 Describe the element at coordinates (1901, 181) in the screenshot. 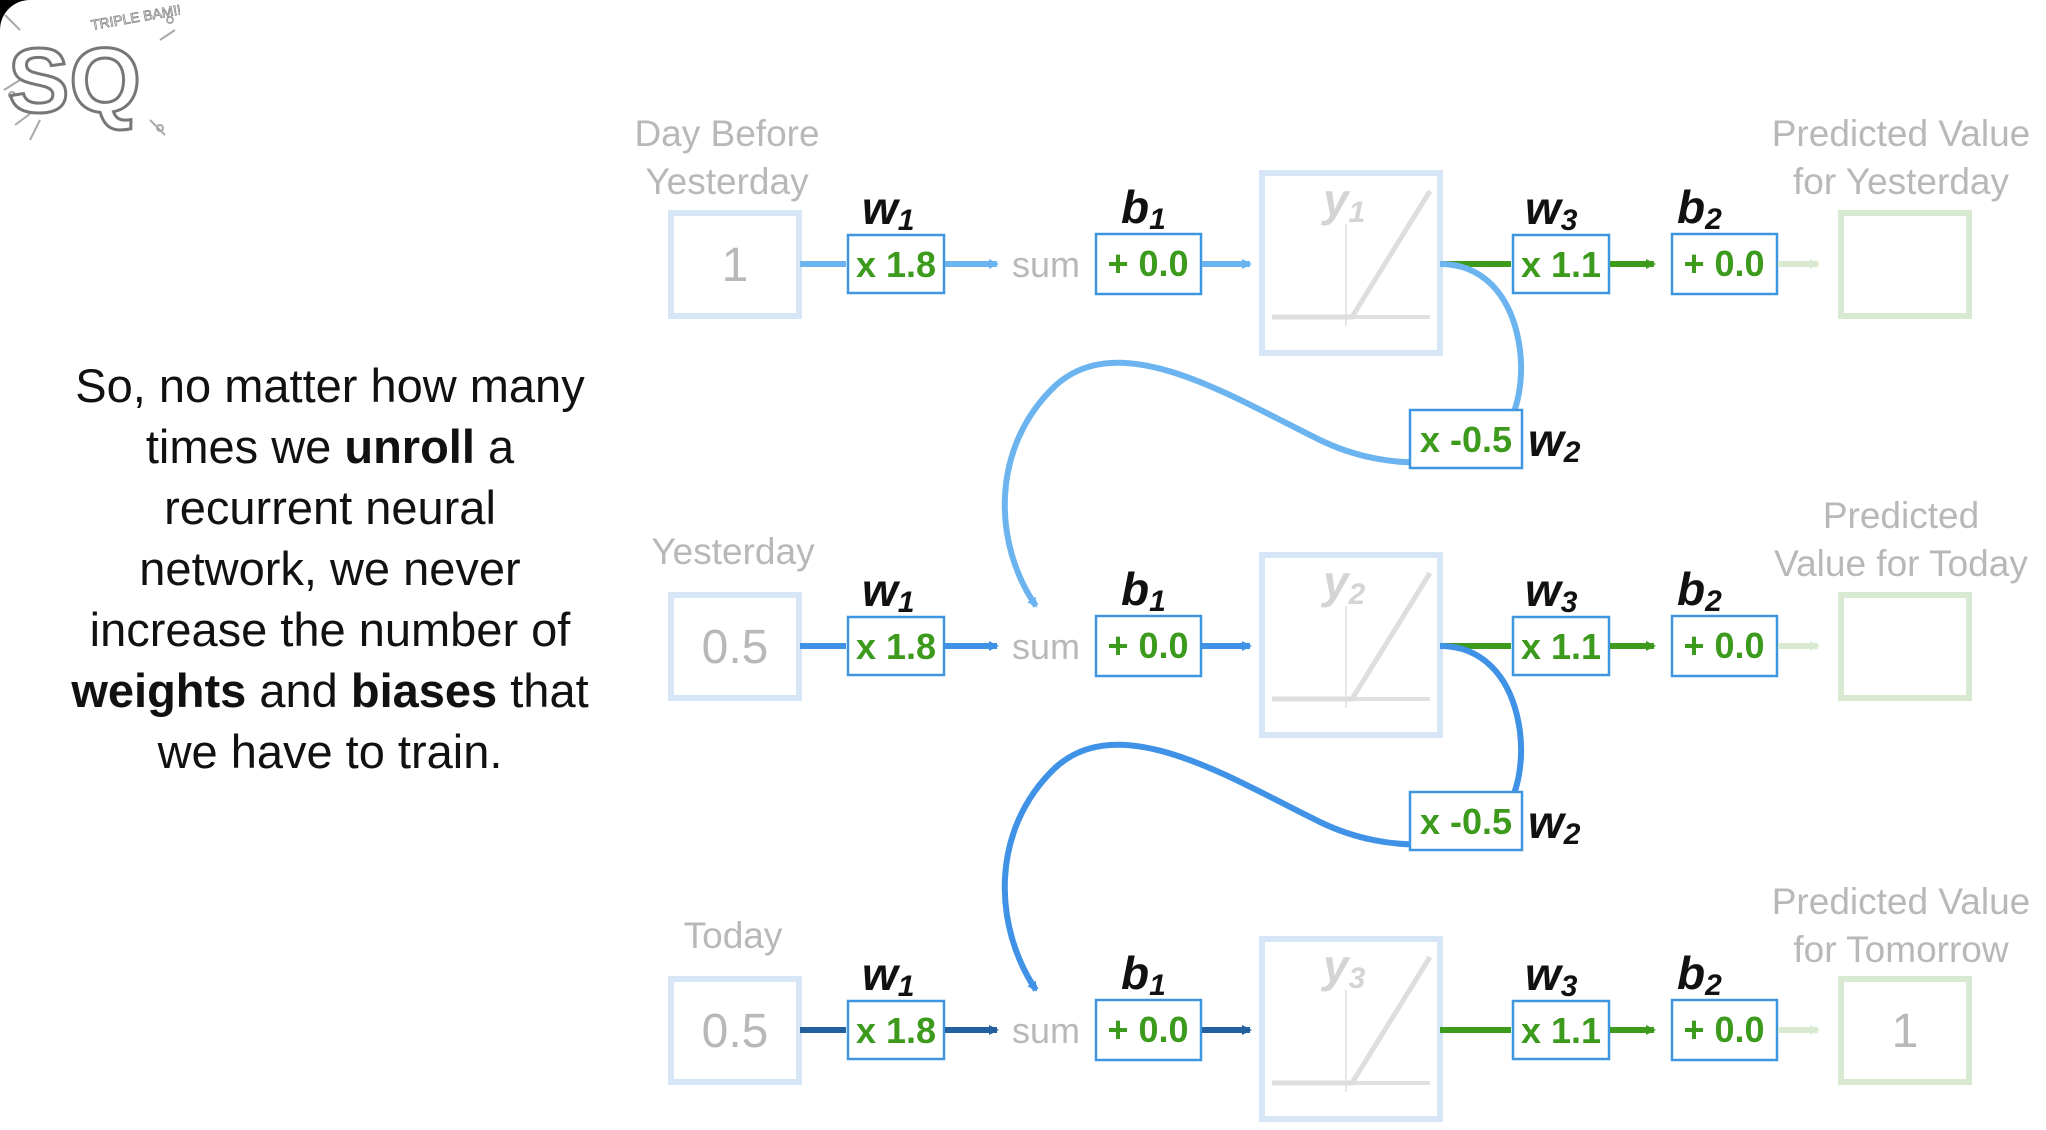

I see `output-label-line2: for Yesterday` at that location.